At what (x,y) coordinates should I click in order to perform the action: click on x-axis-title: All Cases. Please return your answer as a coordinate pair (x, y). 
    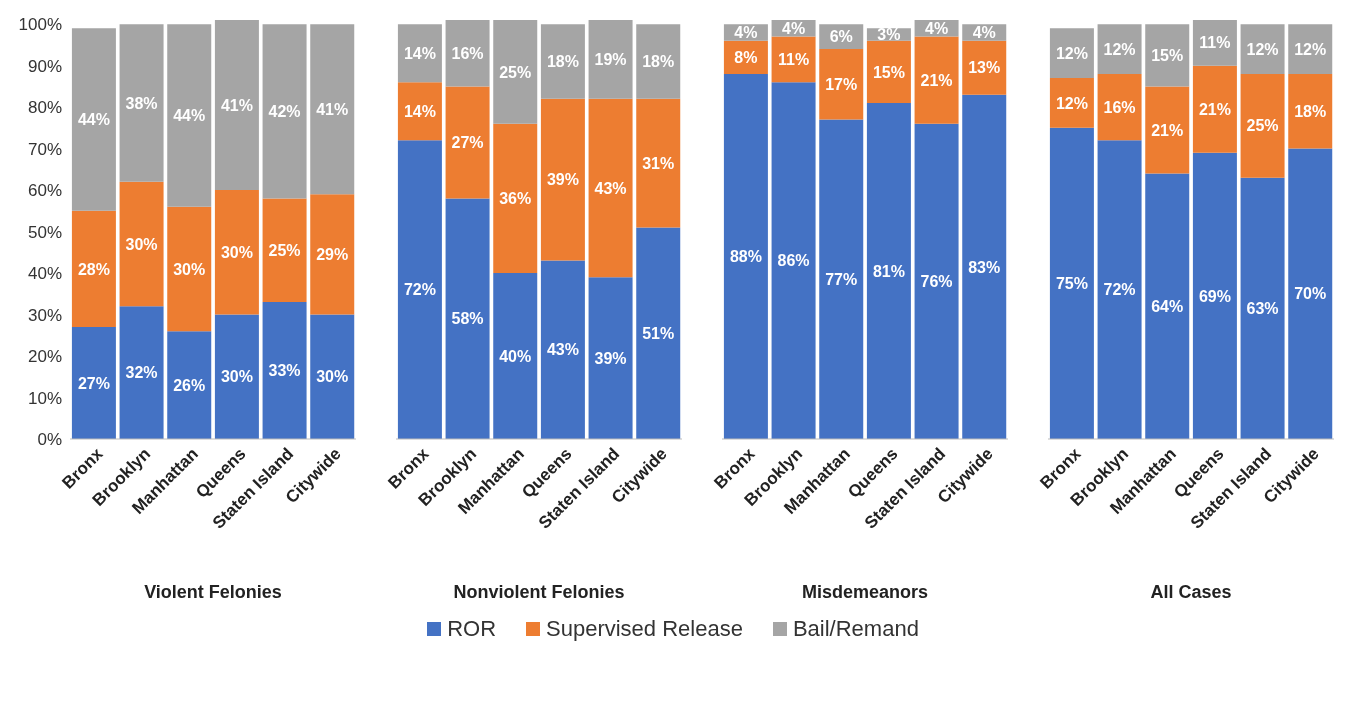
    Looking at the image, I should click on (1191, 592).